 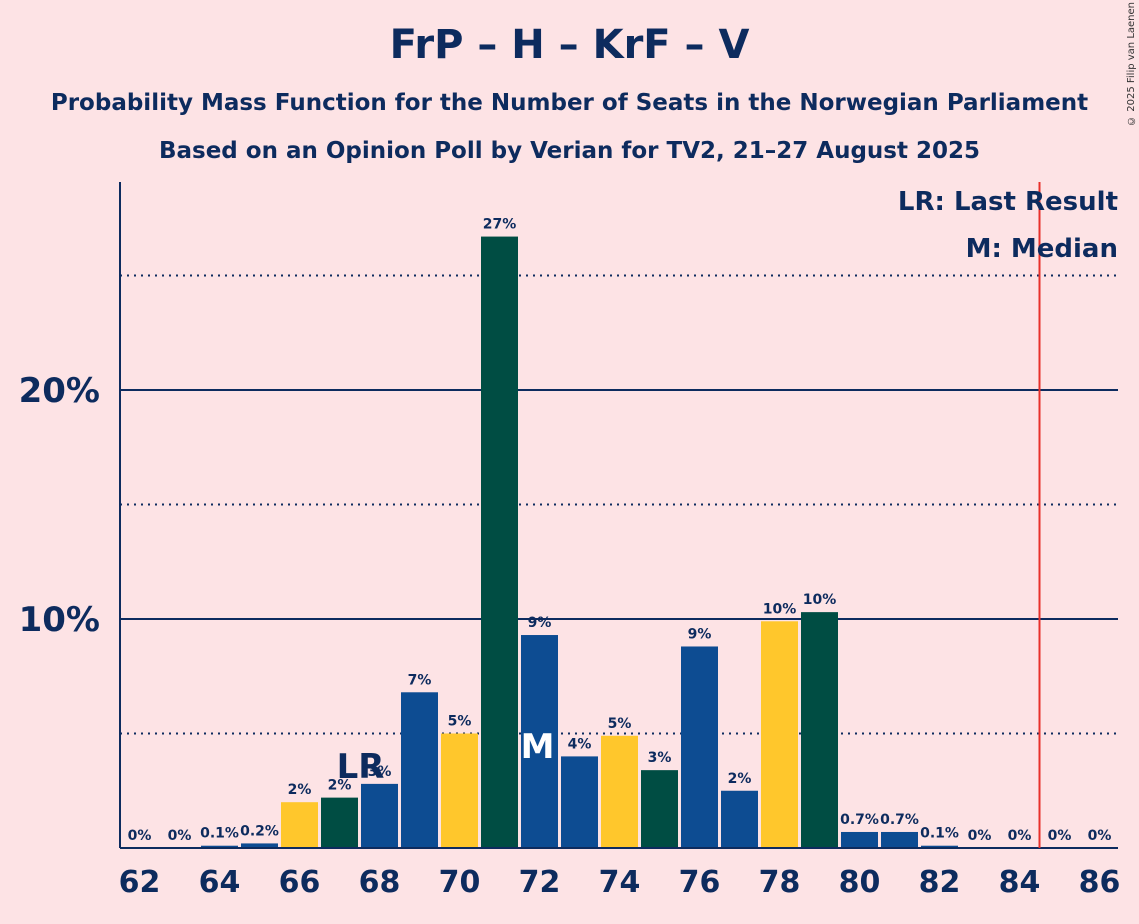 What do you see at coordinates (538, 747) in the screenshot?
I see `median-marker: M` at bounding box center [538, 747].